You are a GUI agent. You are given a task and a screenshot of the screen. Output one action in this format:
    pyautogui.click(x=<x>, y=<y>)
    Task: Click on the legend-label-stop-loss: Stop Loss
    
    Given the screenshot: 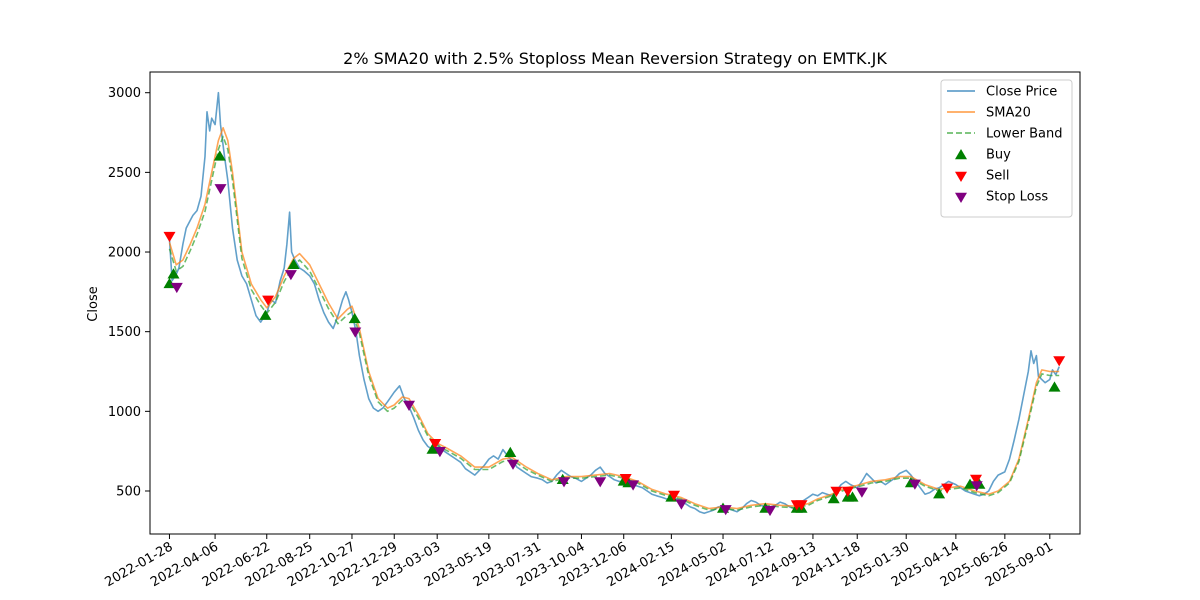 What is the action you would take?
    pyautogui.click(x=1017, y=197)
    